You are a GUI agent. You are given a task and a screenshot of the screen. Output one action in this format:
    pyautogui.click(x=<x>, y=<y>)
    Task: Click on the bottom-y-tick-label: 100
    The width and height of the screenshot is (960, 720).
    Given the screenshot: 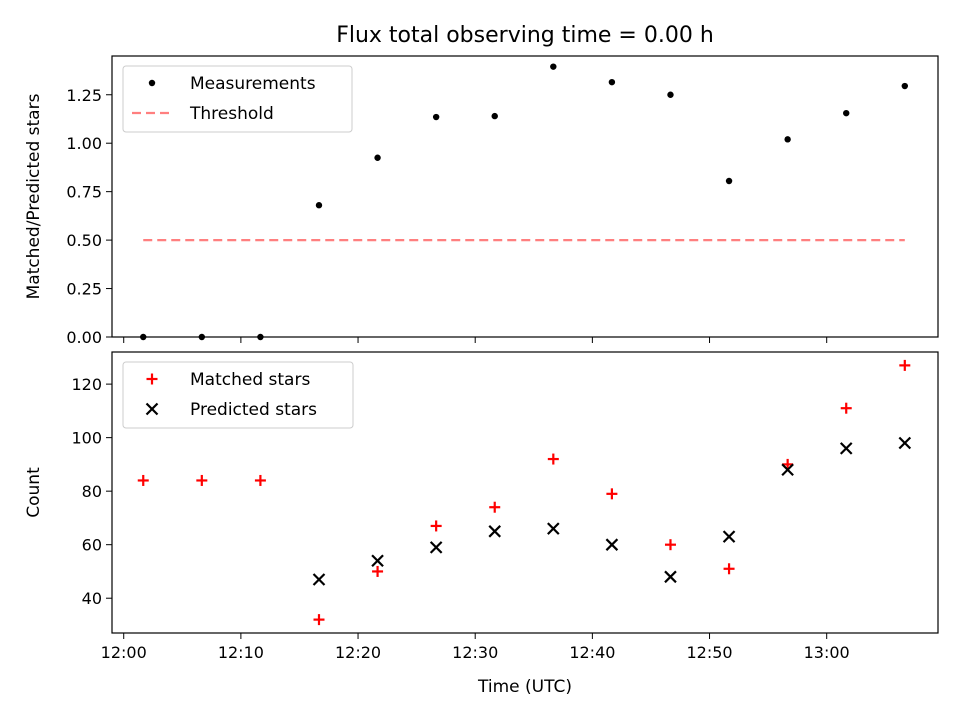 What is the action you would take?
    pyautogui.click(x=86, y=438)
    